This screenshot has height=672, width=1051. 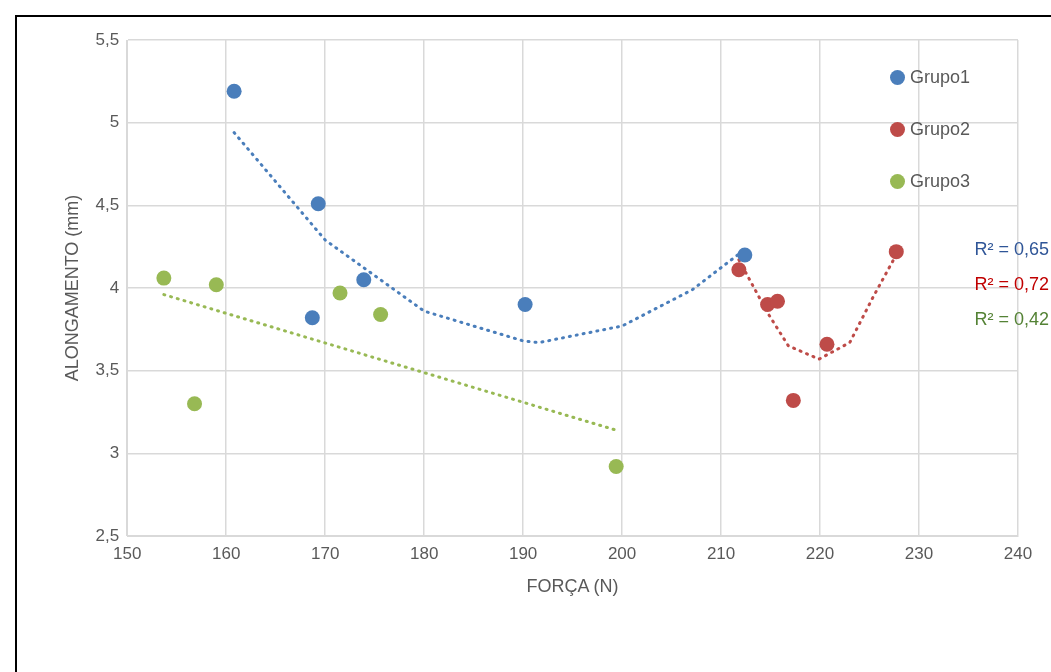 What do you see at coordinates (820, 553) in the screenshot?
I see `x-tick-label: 220` at bounding box center [820, 553].